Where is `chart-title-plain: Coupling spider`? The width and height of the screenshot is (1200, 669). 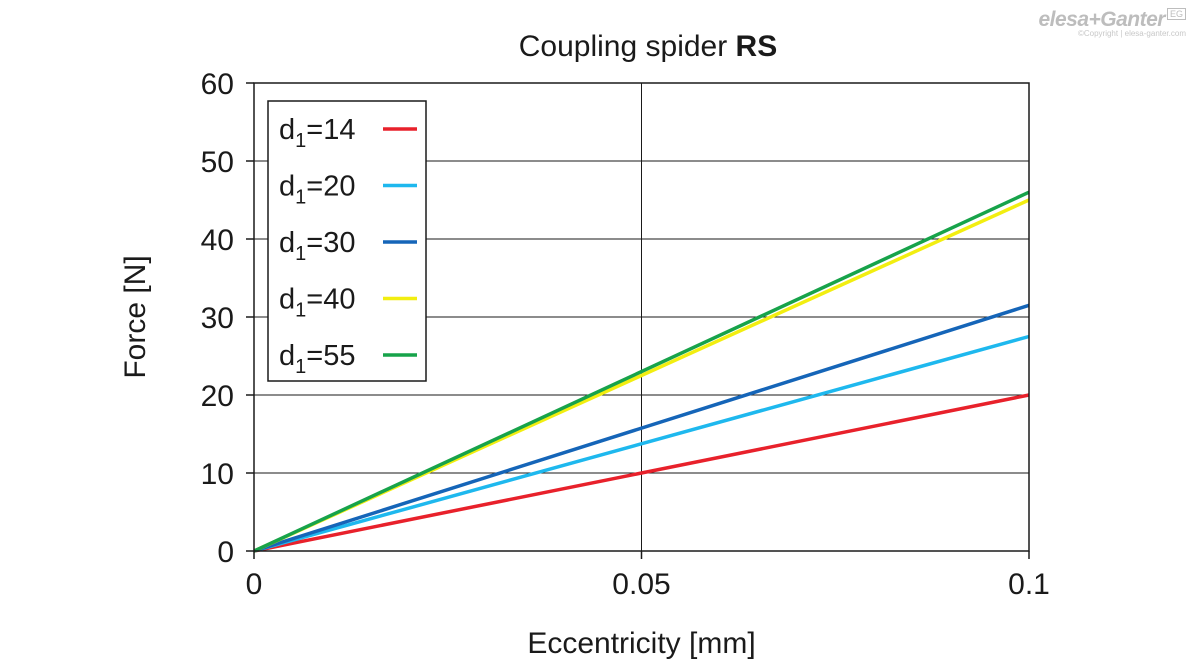
chart-title-plain: Coupling spider is located at coordinates (627, 46).